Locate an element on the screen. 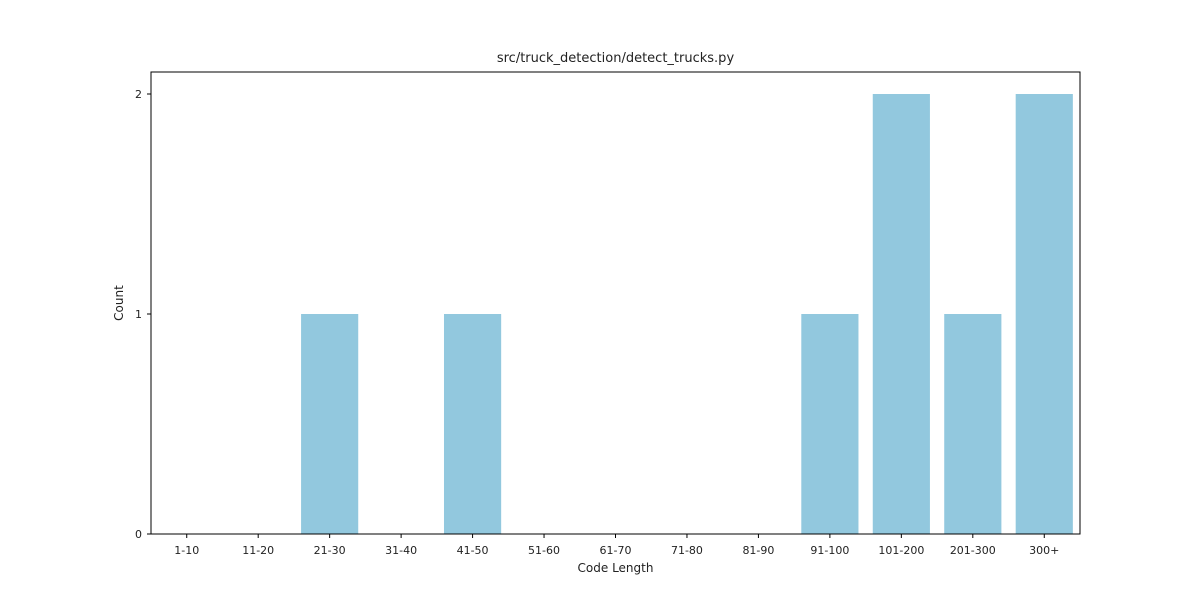  x-tick-label: 21-30 is located at coordinates (330, 550).